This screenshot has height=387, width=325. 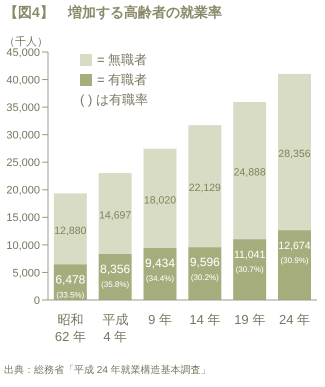 What do you see at coordinates (37, 300) in the screenshot?
I see `y-tick-label: 0` at bounding box center [37, 300].